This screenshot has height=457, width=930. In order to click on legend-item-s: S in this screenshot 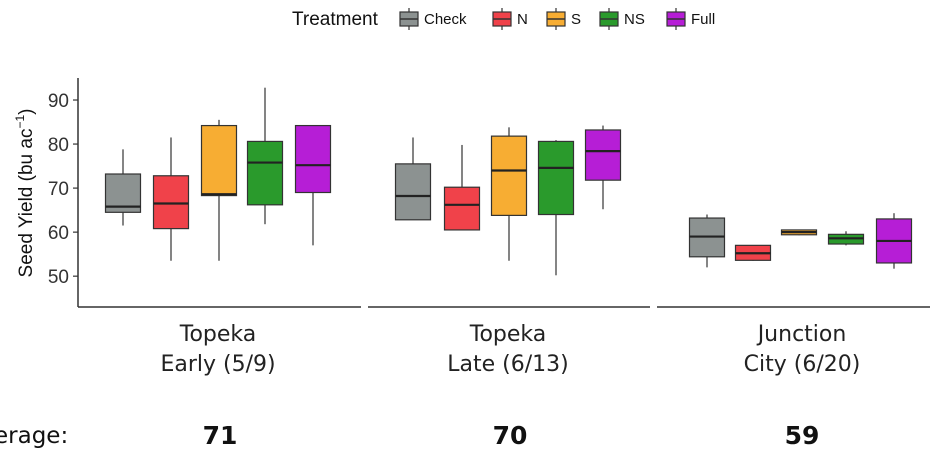, I will do `click(563, 19)`.